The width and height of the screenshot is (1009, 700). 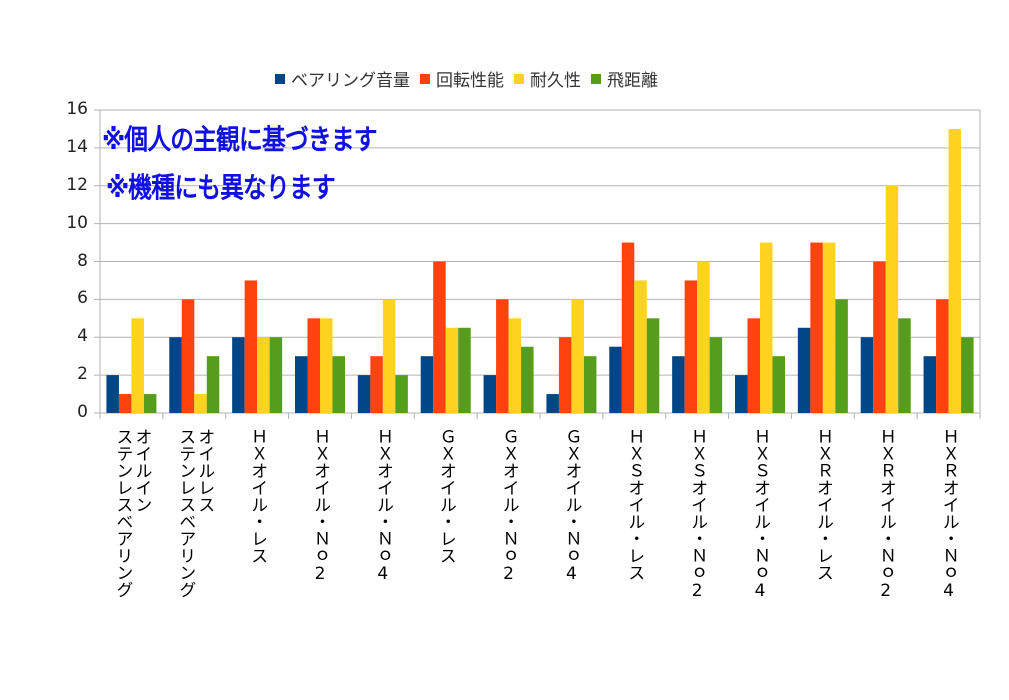 I want to click on y-tick-label: 14, so click(x=77, y=146).